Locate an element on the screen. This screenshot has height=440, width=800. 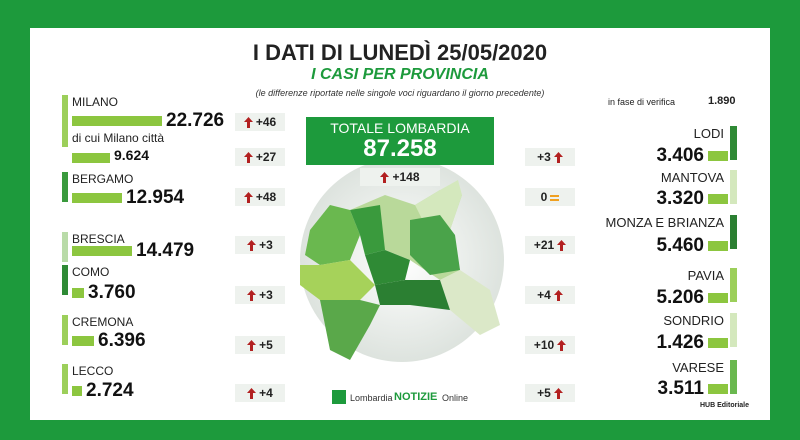
delta: +48 is located at coordinates (266, 197).